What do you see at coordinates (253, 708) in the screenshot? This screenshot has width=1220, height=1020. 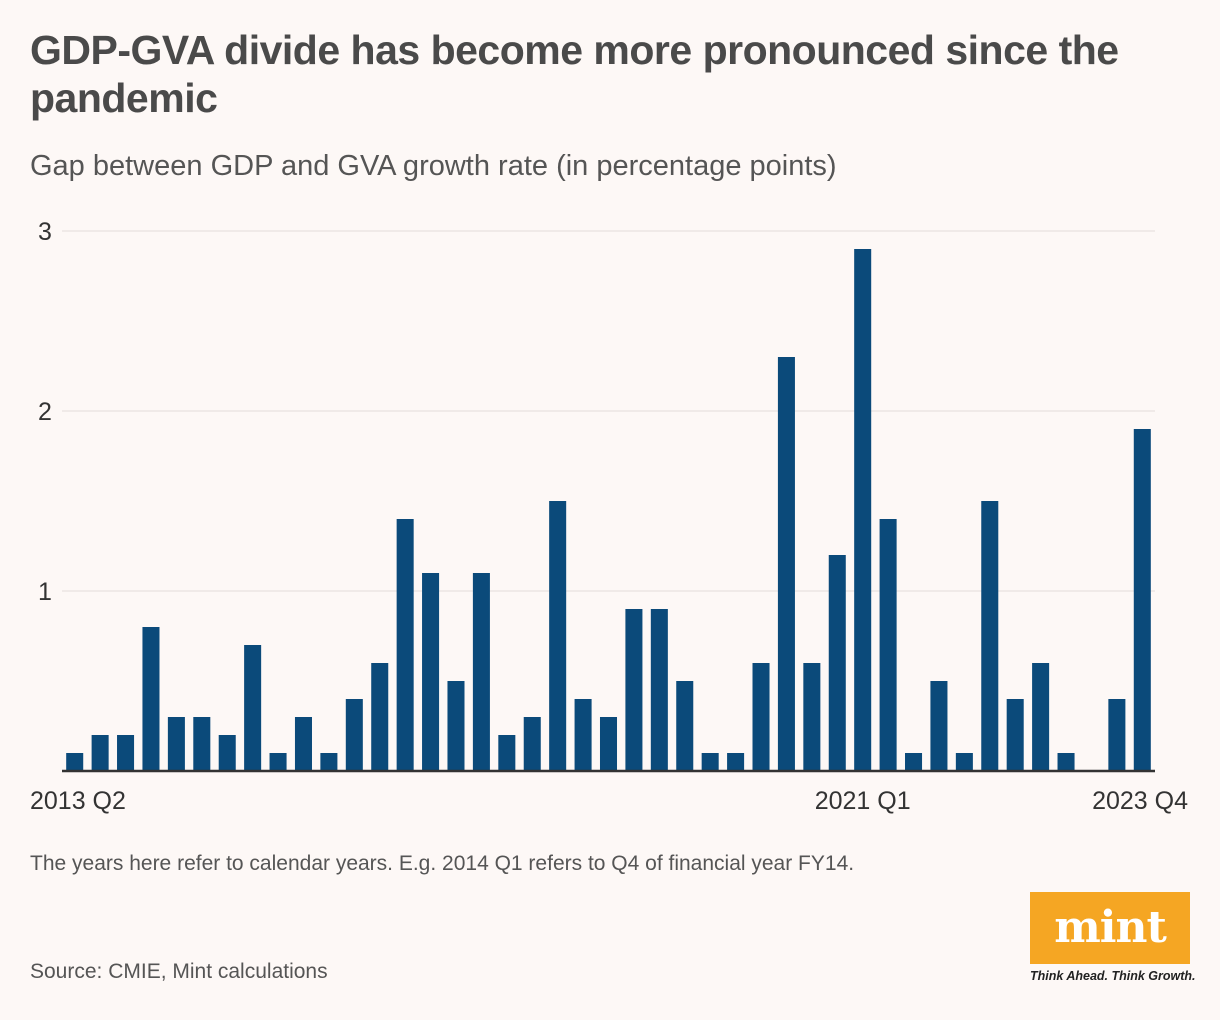 I see `bar-2015-q1` at bounding box center [253, 708].